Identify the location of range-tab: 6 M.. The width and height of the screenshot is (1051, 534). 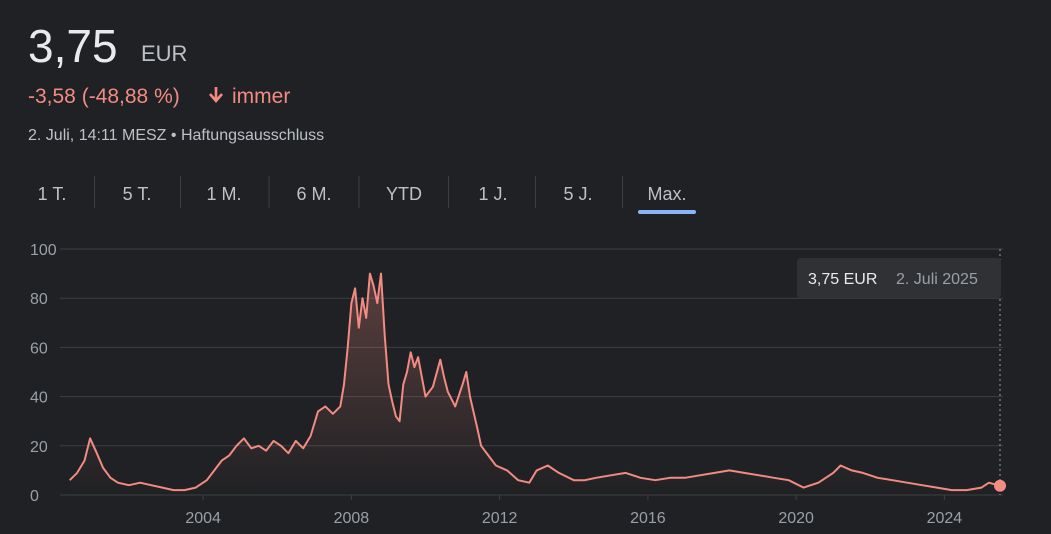
(313, 194).